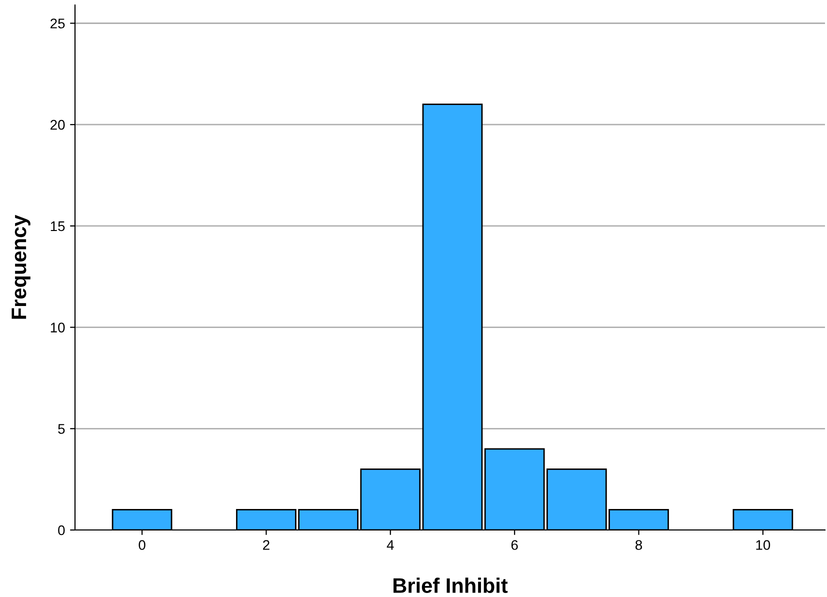 Image resolution: width=827 pixels, height=597 pixels. What do you see at coordinates (57, 23) in the screenshot?
I see `y-tick-label: 25` at bounding box center [57, 23].